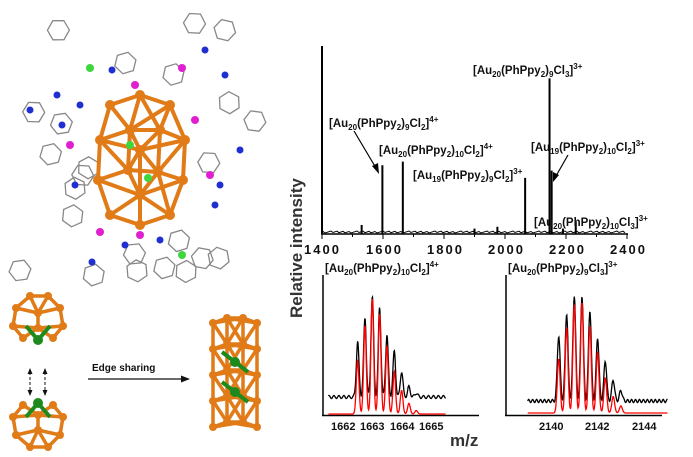 The width and height of the screenshot is (693, 457). What do you see at coordinates (628, 249) in the screenshot?
I see `x-tick-label: 2400` at bounding box center [628, 249].